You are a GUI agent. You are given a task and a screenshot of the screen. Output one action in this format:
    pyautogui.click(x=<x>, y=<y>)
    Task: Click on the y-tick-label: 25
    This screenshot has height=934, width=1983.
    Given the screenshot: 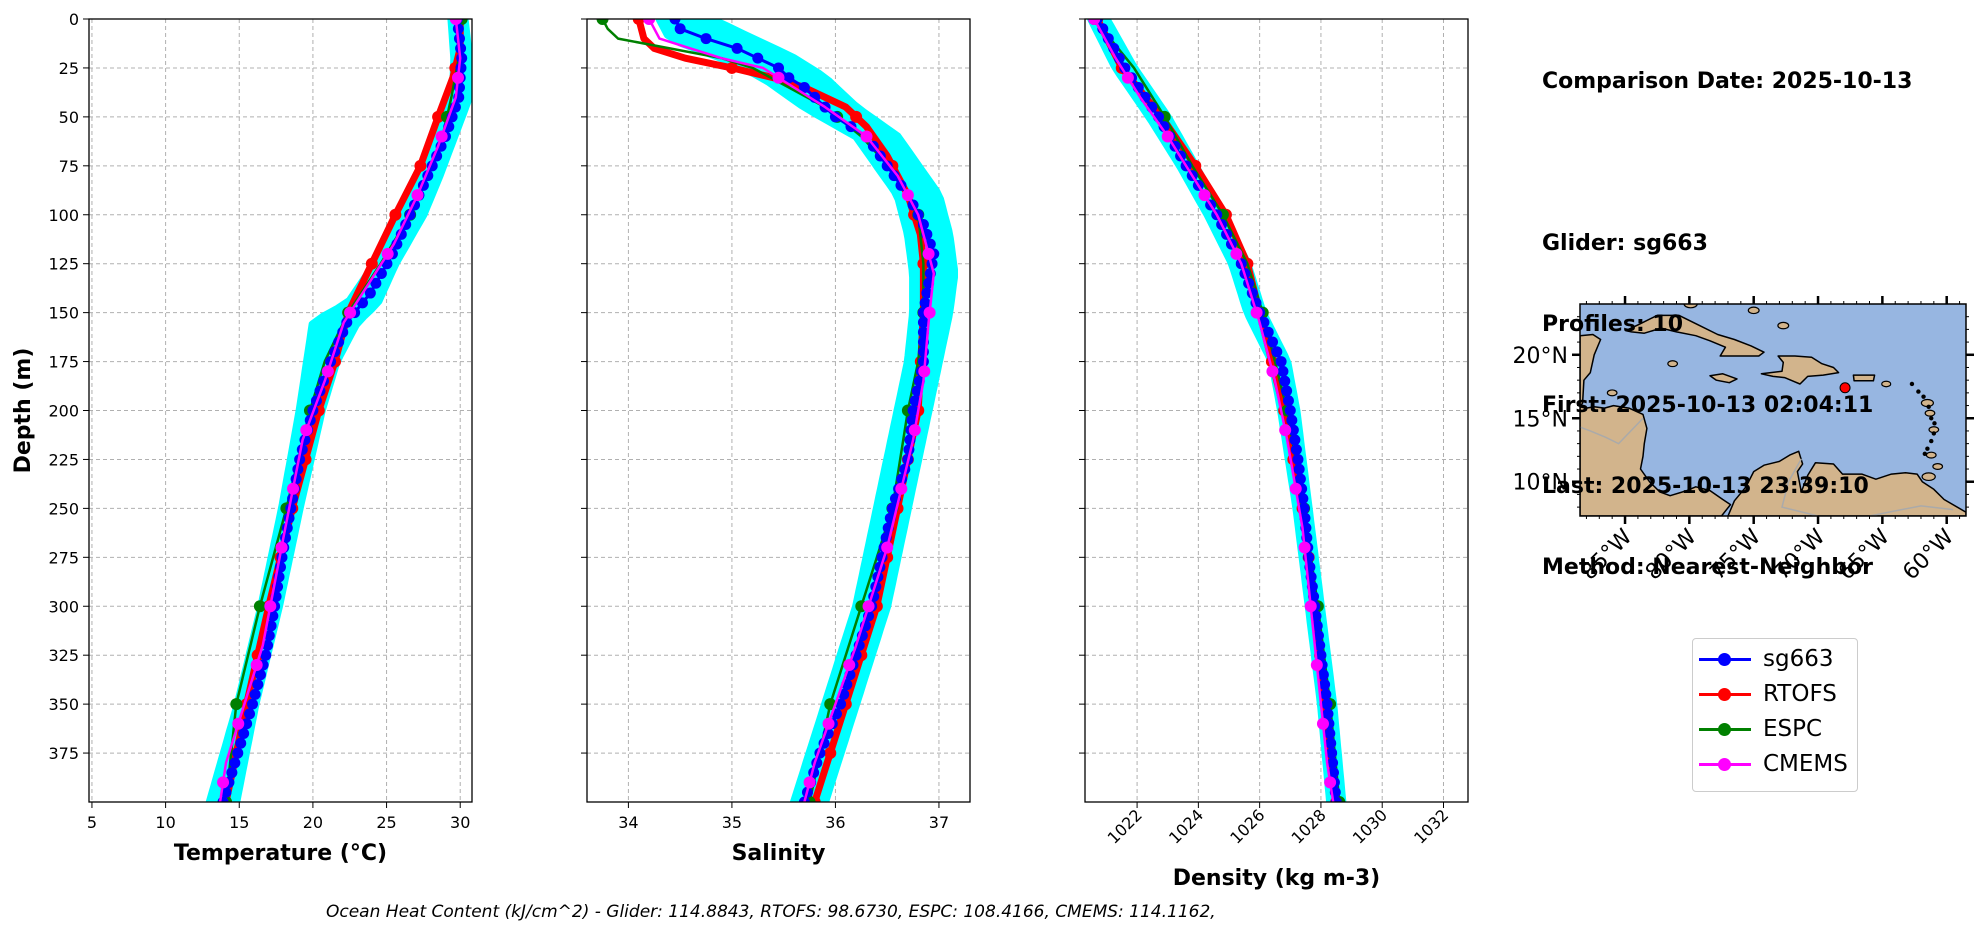 What is the action you would take?
    pyautogui.click(x=69, y=68)
    